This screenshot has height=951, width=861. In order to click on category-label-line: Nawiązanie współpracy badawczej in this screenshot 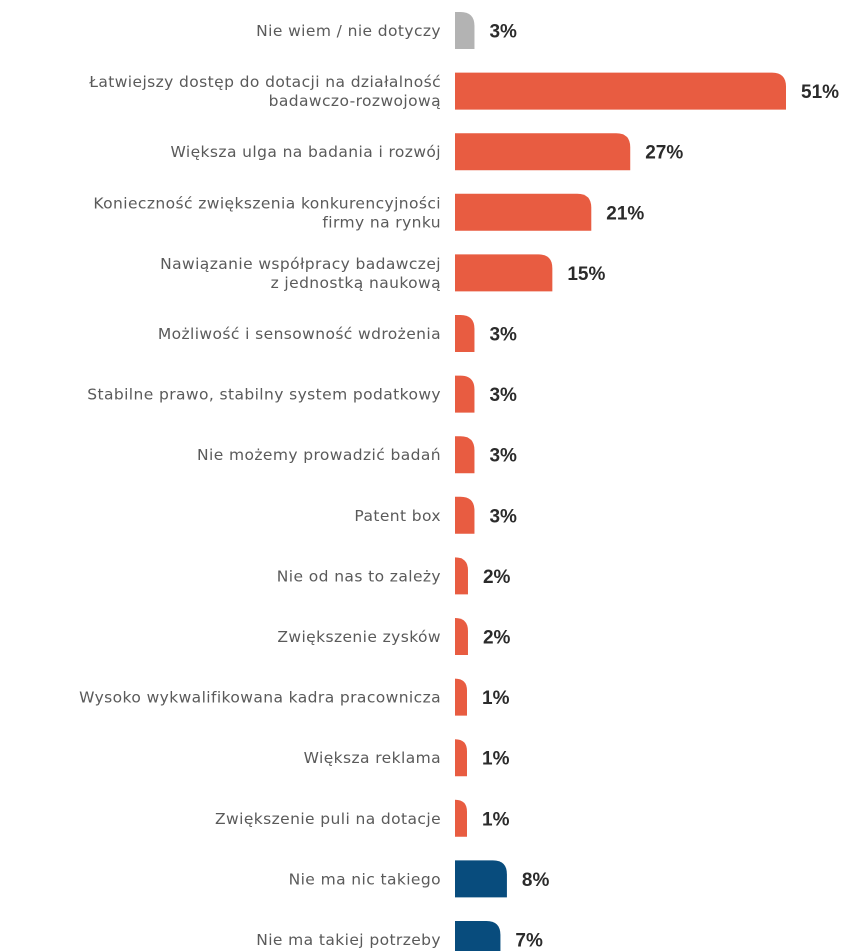, I will do `click(300, 264)`.